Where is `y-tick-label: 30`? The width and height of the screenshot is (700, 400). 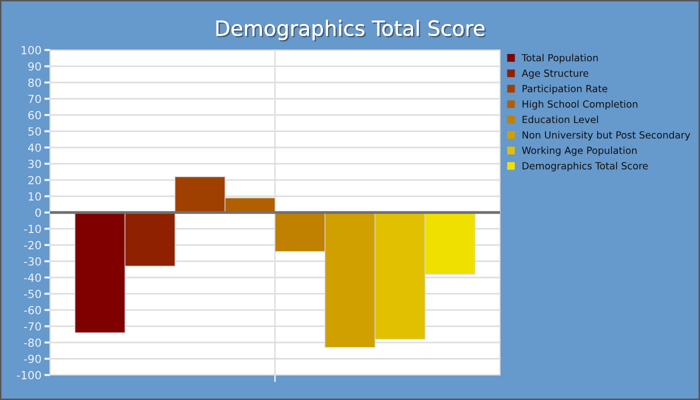 y-tick-label: 30 is located at coordinates (34, 164).